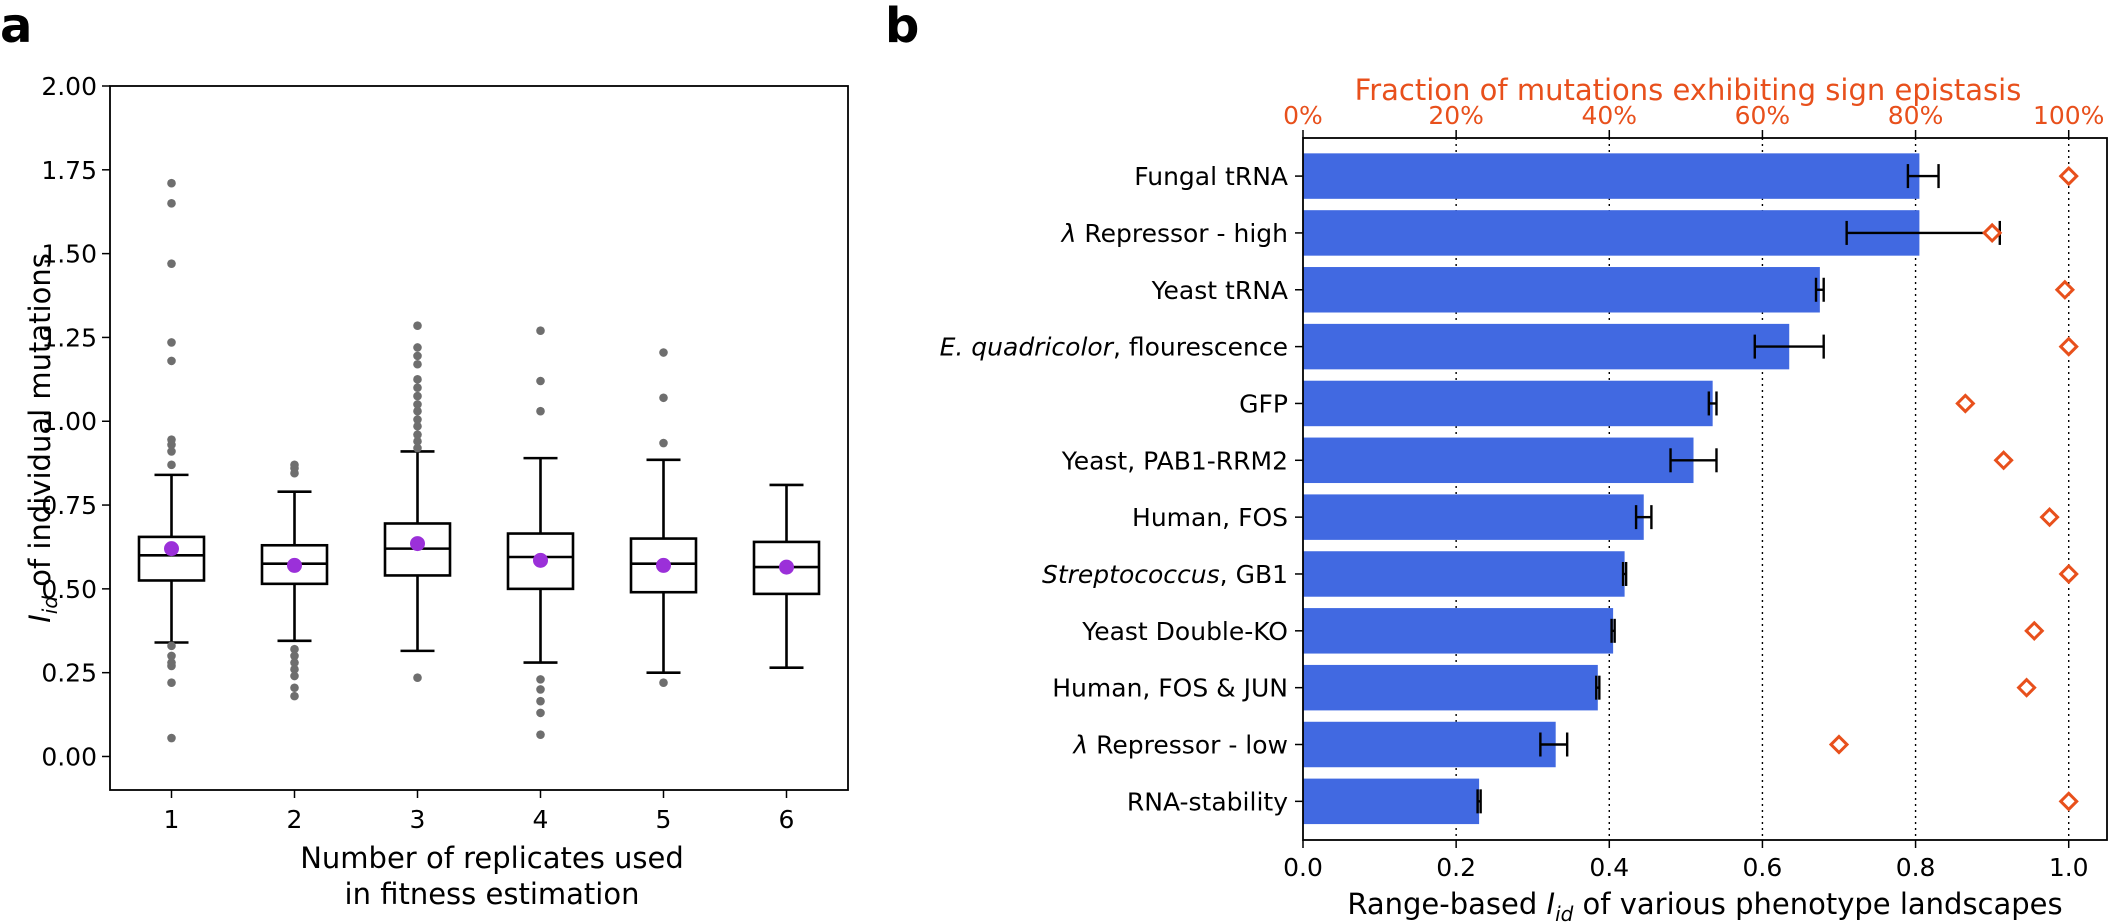  What do you see at coordinates (75, 421) in the screenshot?
I see `panel-a-y-ticks: 0.00 0.25 0.50 0.75 1.00 1.25 1.50 1.75 2.00` at bounding box center [75, 421].